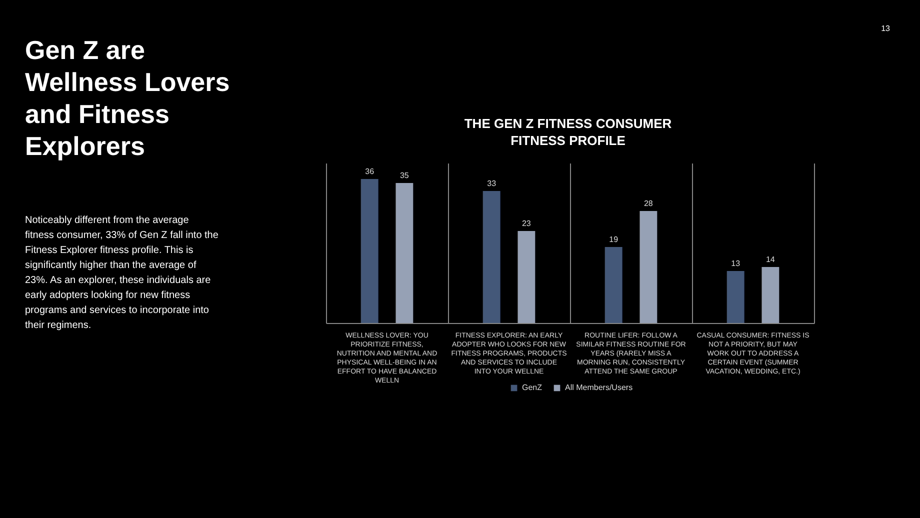  What do you see at coordinates (492, 183) in the screenshot?
I see `data-label: 33` at bounding box center [492, 183].